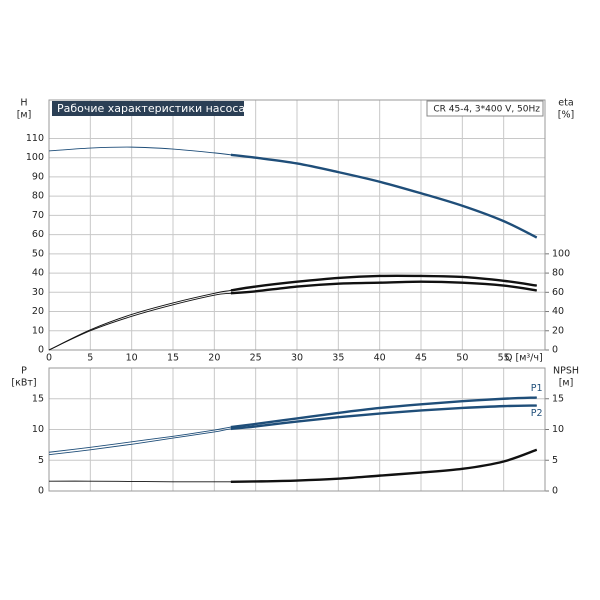  I want to click on y-tick-label: 90, so click(38, 176).